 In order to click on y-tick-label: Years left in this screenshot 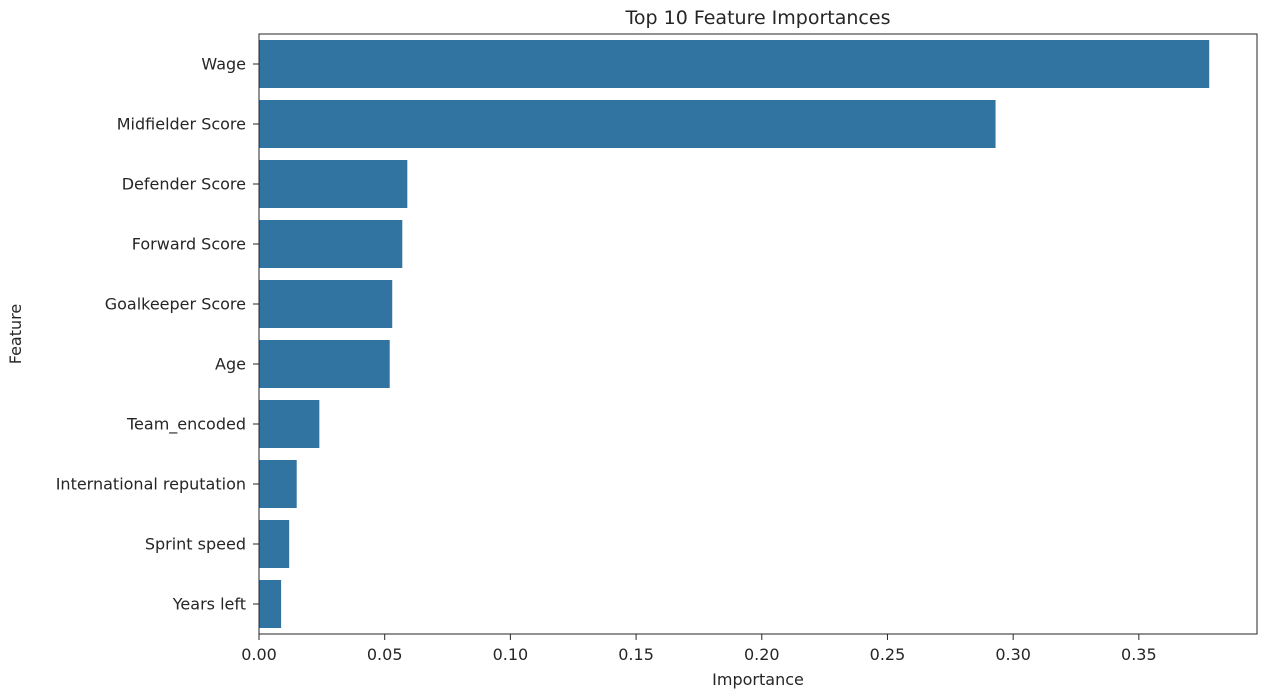, I will do `click(209, 604)`.